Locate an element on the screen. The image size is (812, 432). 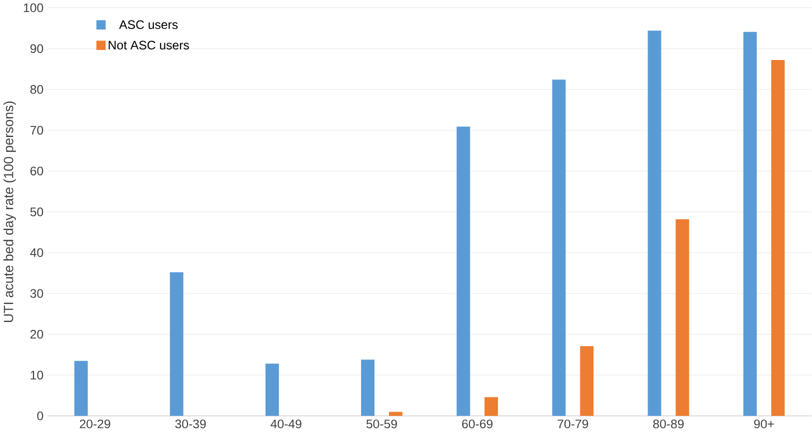
y-tick-label: 40 is located at coordinates (37, 253).